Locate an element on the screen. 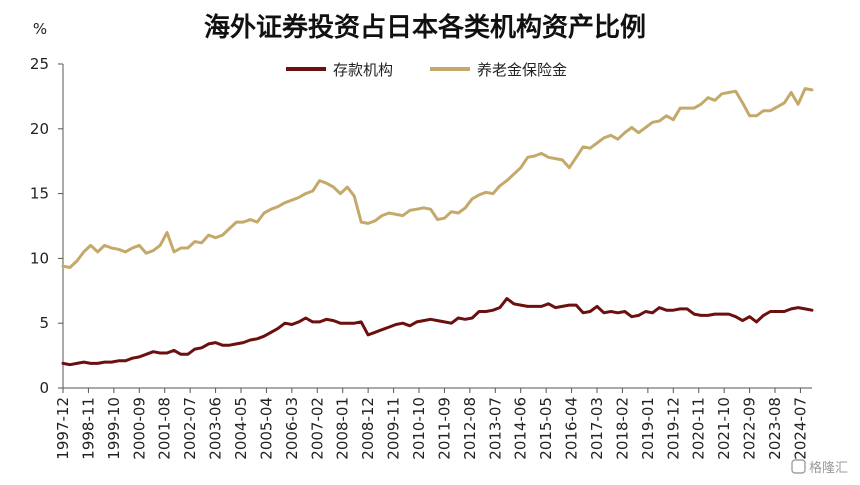 The width and height of the screenshot is (860, 485). x-tick-label: 2019-01 is located at coordinates (648, 428).